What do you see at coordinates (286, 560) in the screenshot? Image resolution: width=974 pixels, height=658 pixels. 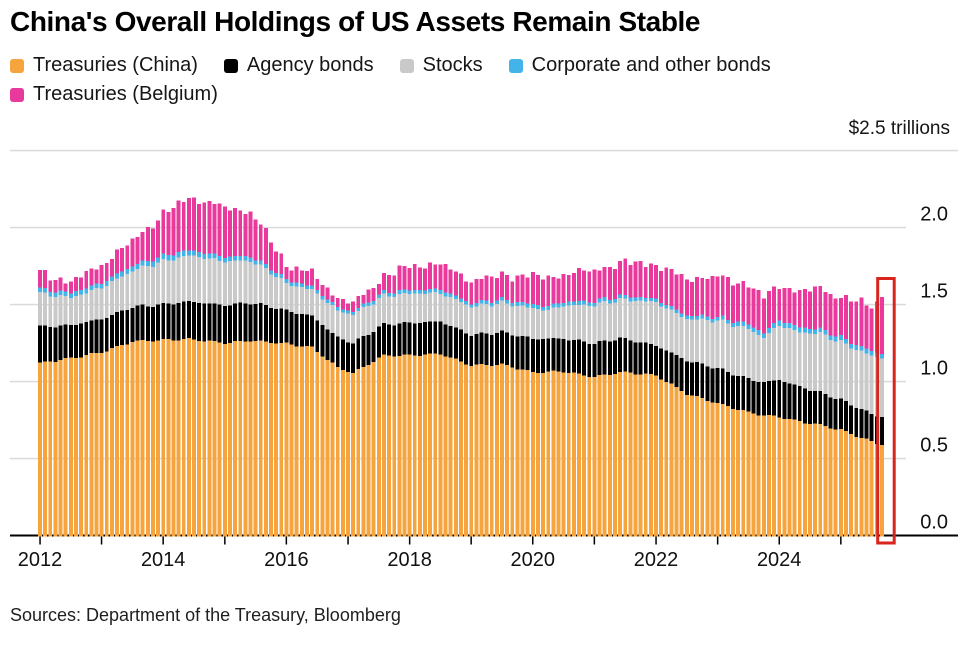 I see `x-tick-label: 2016` at bounding box center [286, 560].